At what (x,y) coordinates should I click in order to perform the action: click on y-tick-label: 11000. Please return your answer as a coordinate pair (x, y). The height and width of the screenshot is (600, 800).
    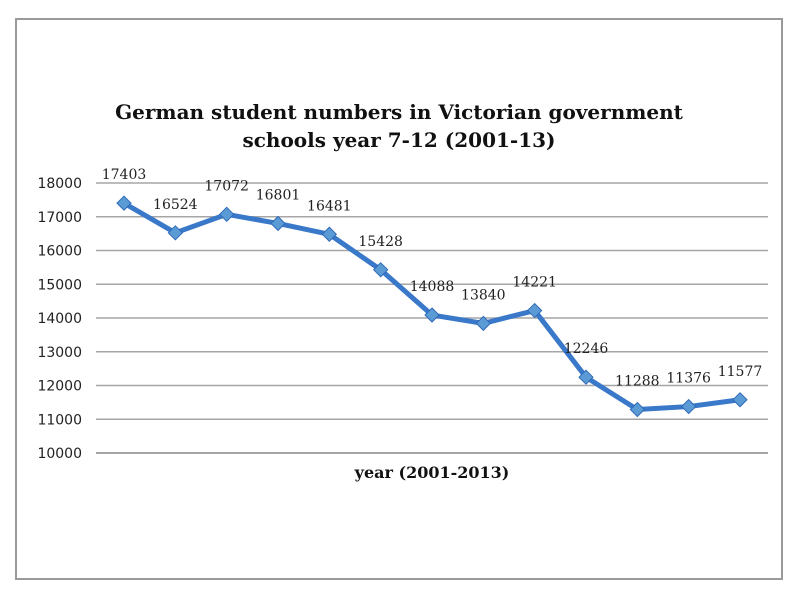
    Looking at the image, I should click on (59, 420).